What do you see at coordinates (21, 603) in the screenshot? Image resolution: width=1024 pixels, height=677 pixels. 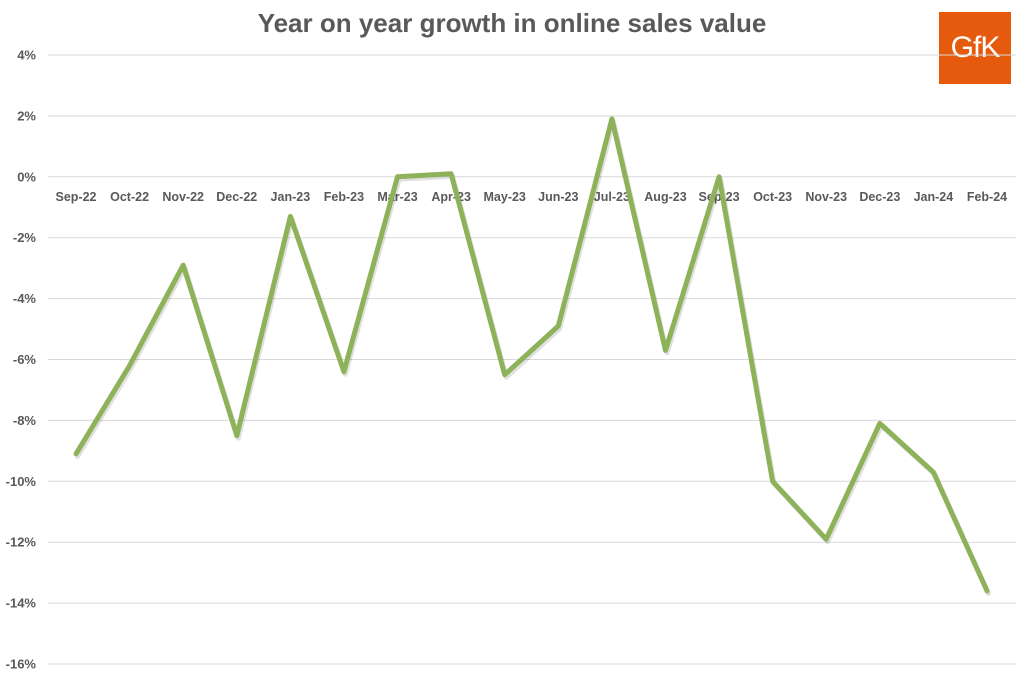 I see `y-tick-label: -14%` at bounding box center [21, 603].